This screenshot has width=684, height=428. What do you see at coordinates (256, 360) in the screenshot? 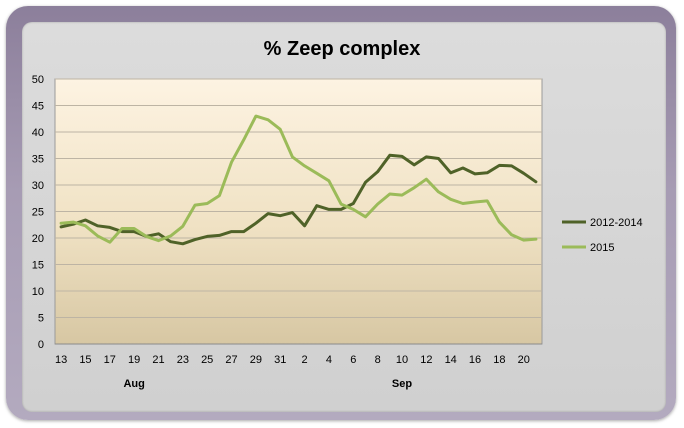
I see `x-tick-label: 29` at bounding box center [256, 360].